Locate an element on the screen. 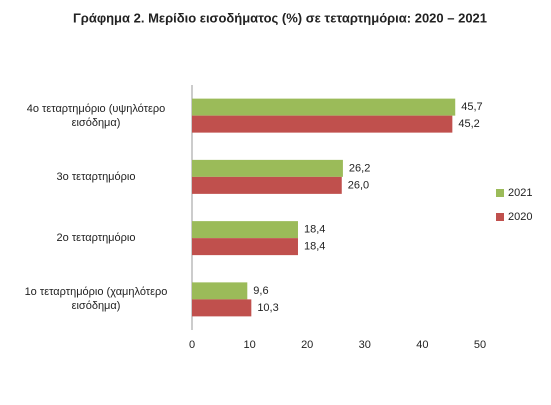 This screenshot has height=405, width=551. y-tick-label: 3ο τεταρτημόριο is located at coordinates (96, 176).